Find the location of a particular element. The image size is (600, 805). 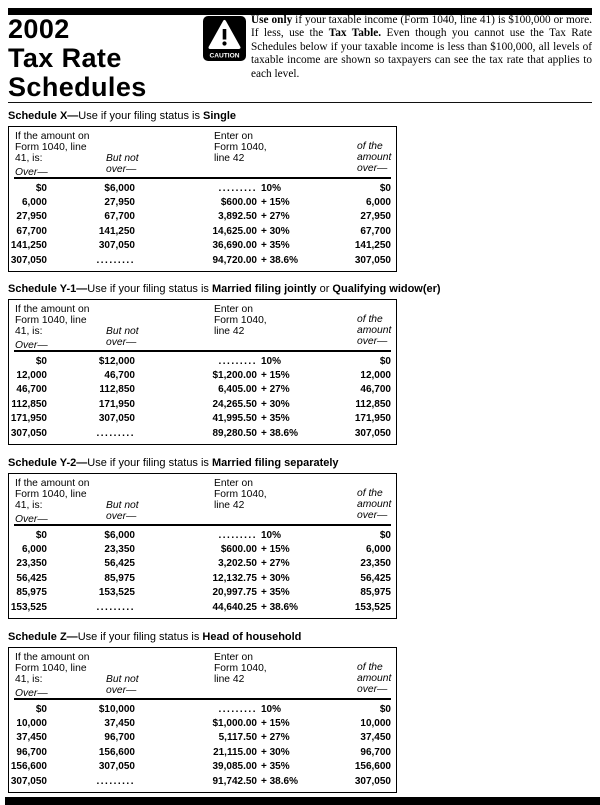

table-row: 27,950 67,700 3,892.50 + 27% 27,950 is located at coordinates (202, 217).